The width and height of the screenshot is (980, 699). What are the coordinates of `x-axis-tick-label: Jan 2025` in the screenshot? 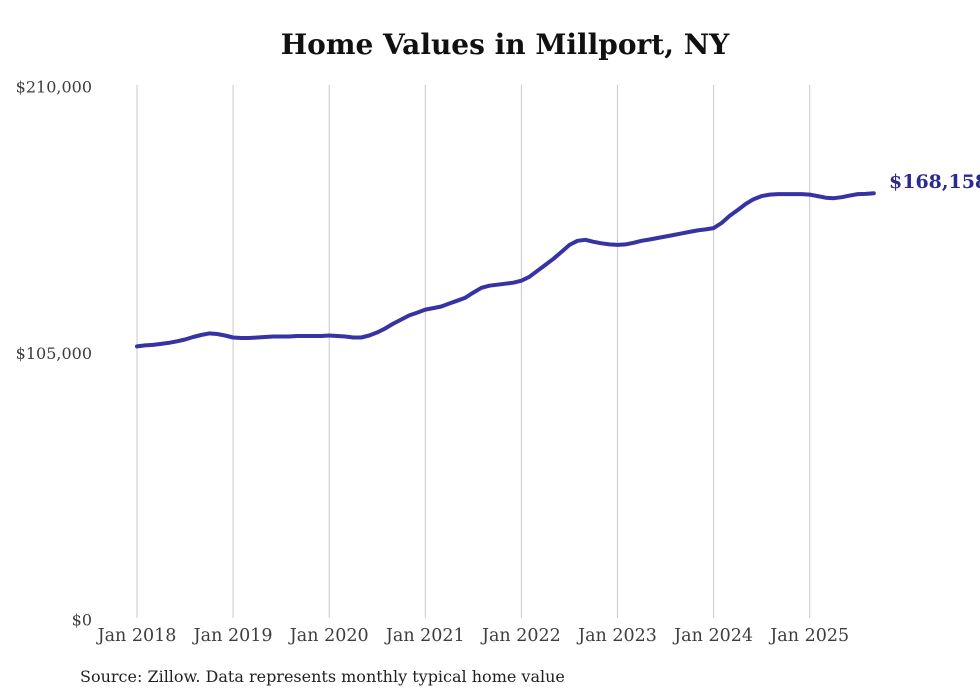 It's located at (808, 636).